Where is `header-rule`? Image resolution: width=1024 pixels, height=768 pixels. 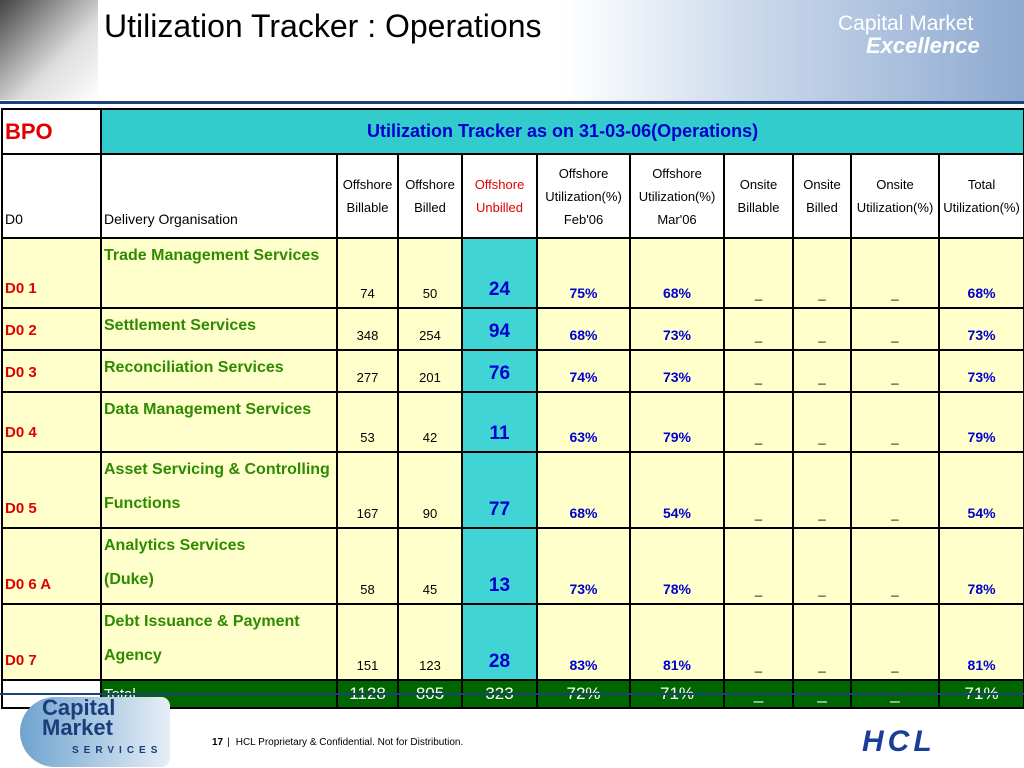 header-rule is located at coordinates (512, 102).